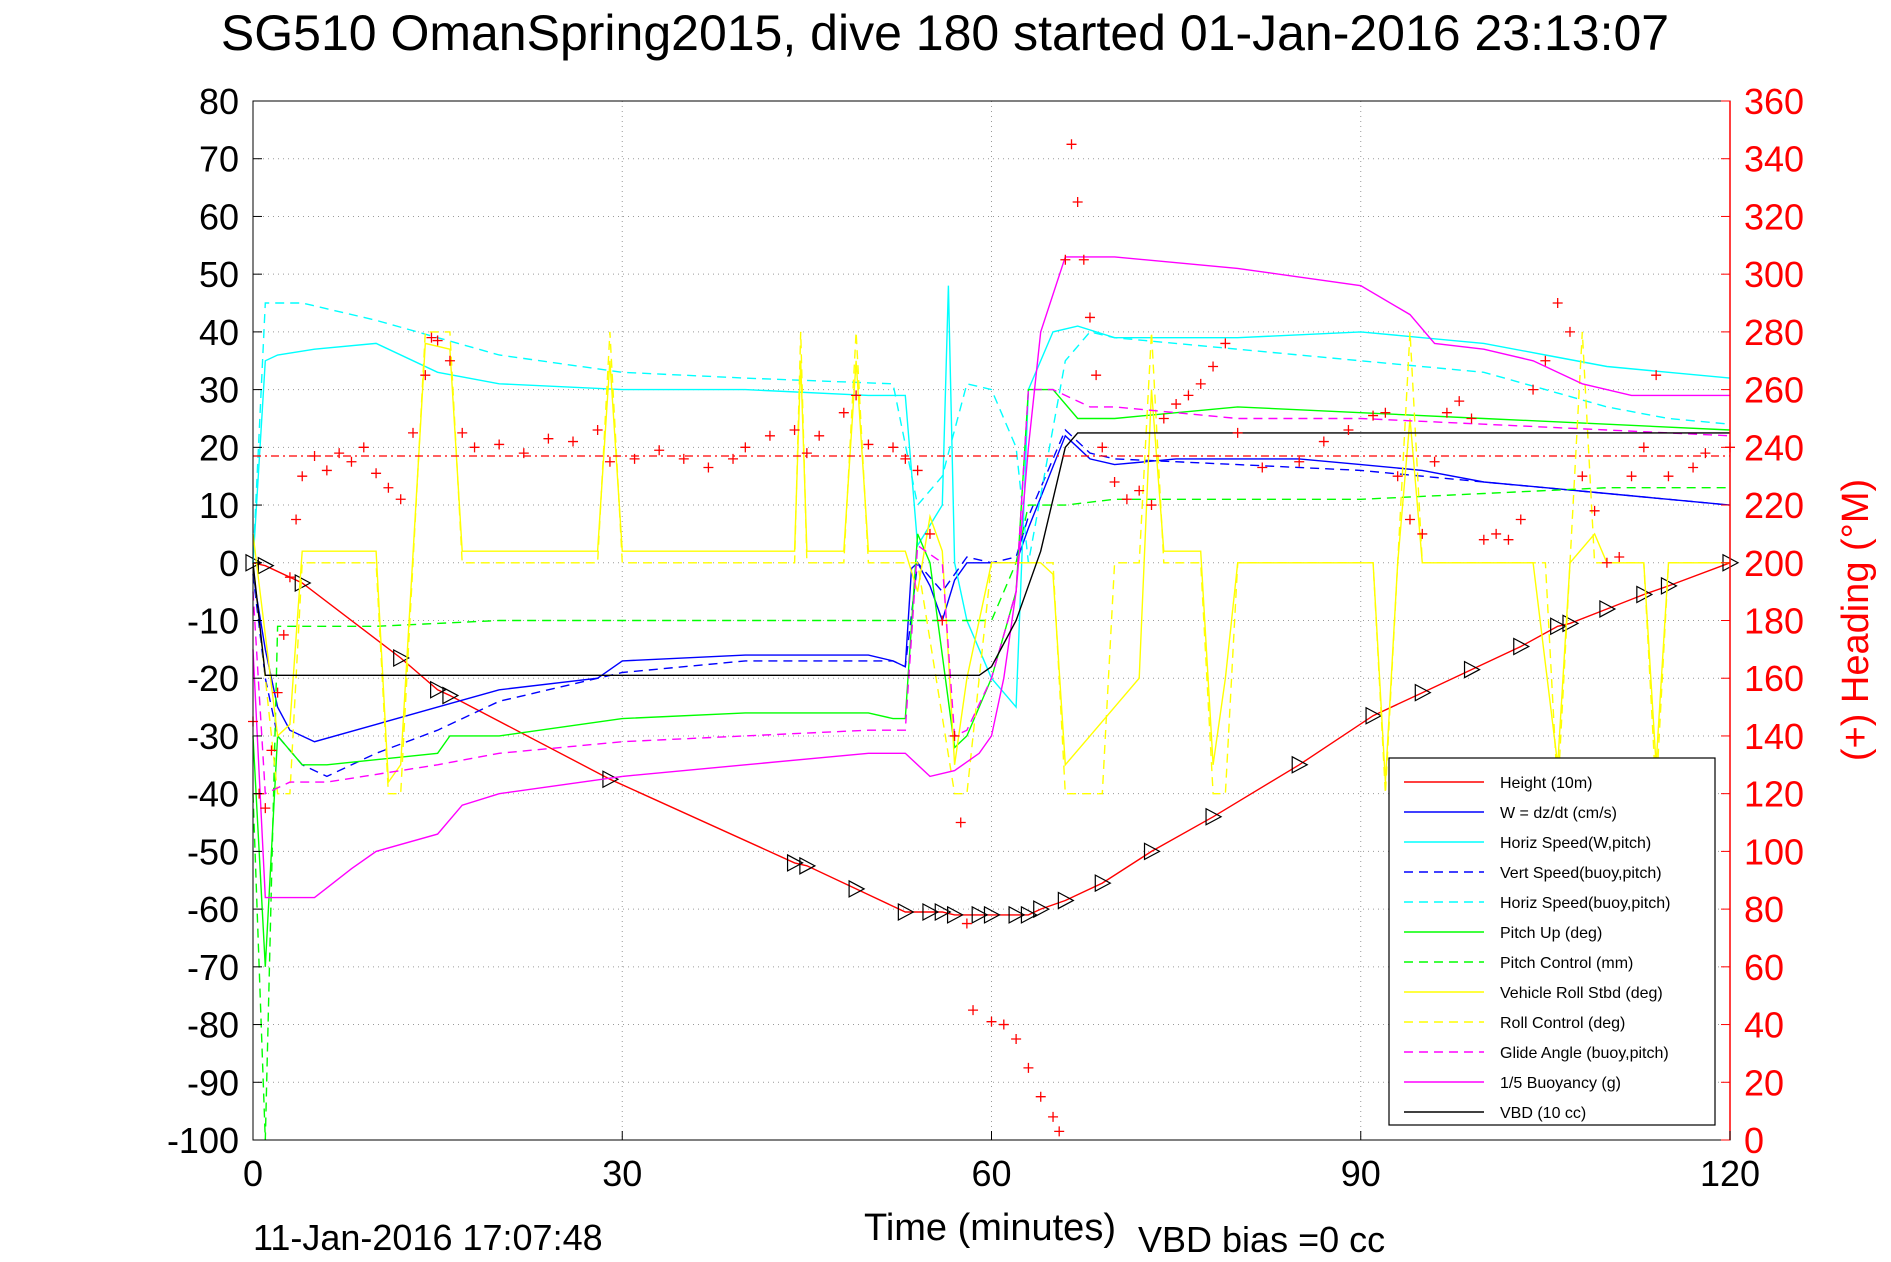 This screenshot has height=1262, width=1891. I want to click on legend-label: Roll Control (deg), so click(1562, 1023).